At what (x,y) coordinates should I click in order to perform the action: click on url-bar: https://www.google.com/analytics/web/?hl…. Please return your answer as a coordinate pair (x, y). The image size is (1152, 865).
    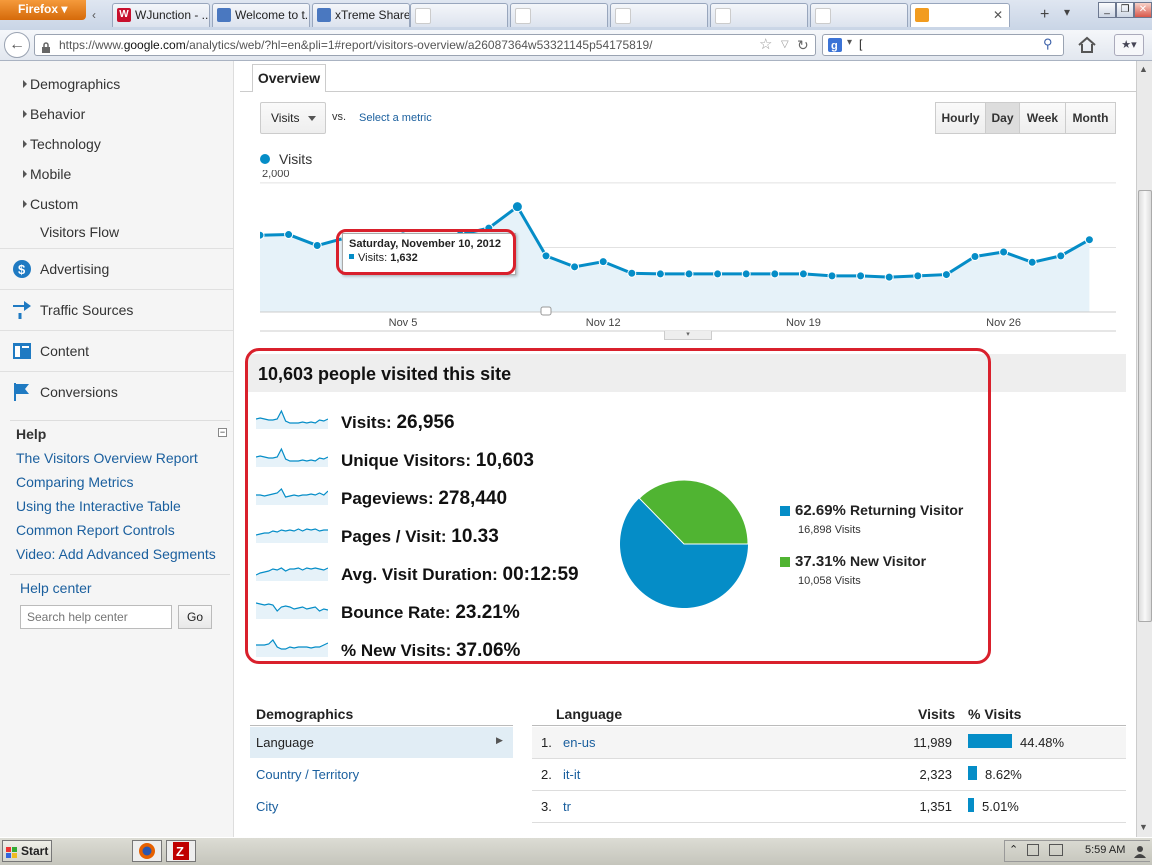
    Looking at the image, I should click on (425, 45).